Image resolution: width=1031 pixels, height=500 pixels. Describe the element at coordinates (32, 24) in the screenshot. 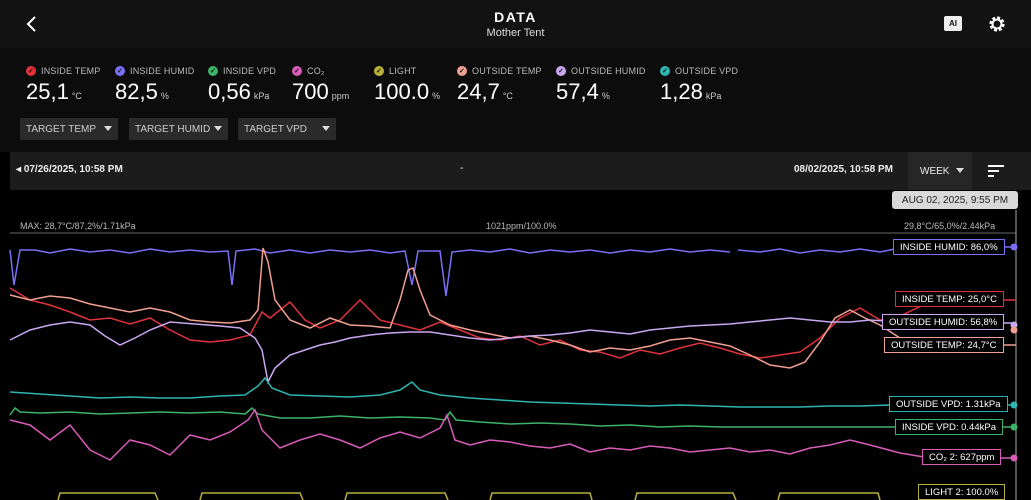

I see `back-arrow-icon` at that location.